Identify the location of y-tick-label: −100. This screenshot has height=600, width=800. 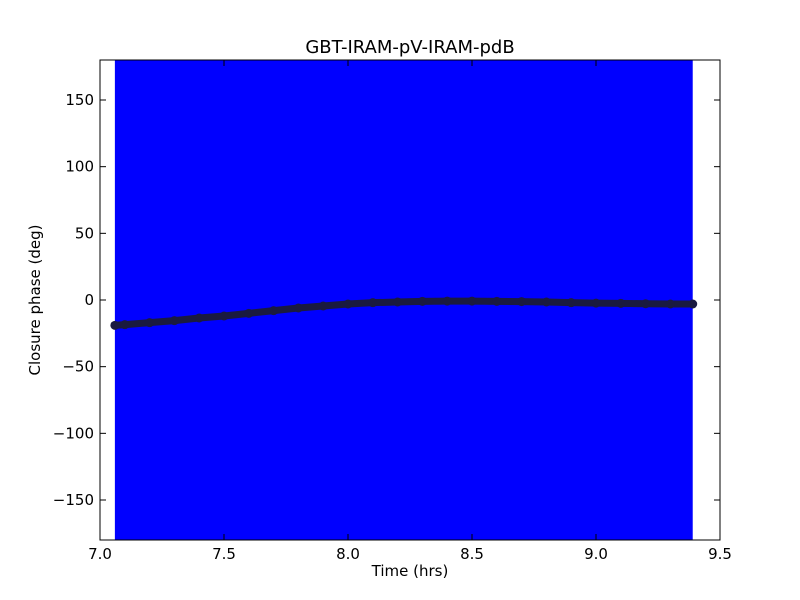
(73, 433).